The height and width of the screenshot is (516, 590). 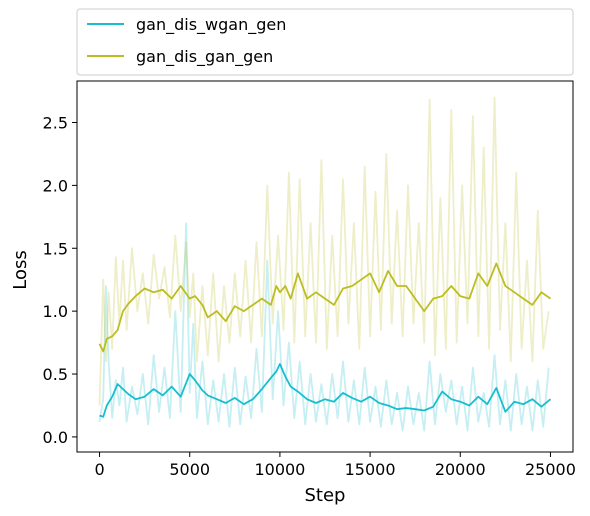 I want to click on x-tick-label: 25000, so click(x=550, y=469).